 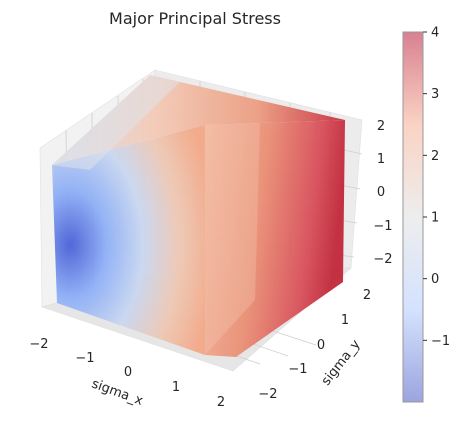 I want to click on cube-top-face-shade, so click(x=116, y=122).